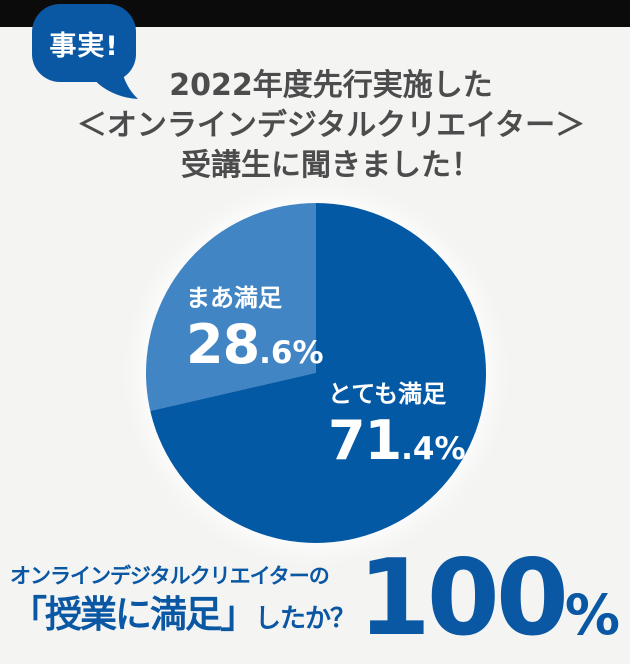 Image resolution: width=630 pixels, height=664 pixels. What do you see at coordinates (84, 46) in the screenshot?
I see `fact-badge-label: 事実!` at bounding box center [84, 46].